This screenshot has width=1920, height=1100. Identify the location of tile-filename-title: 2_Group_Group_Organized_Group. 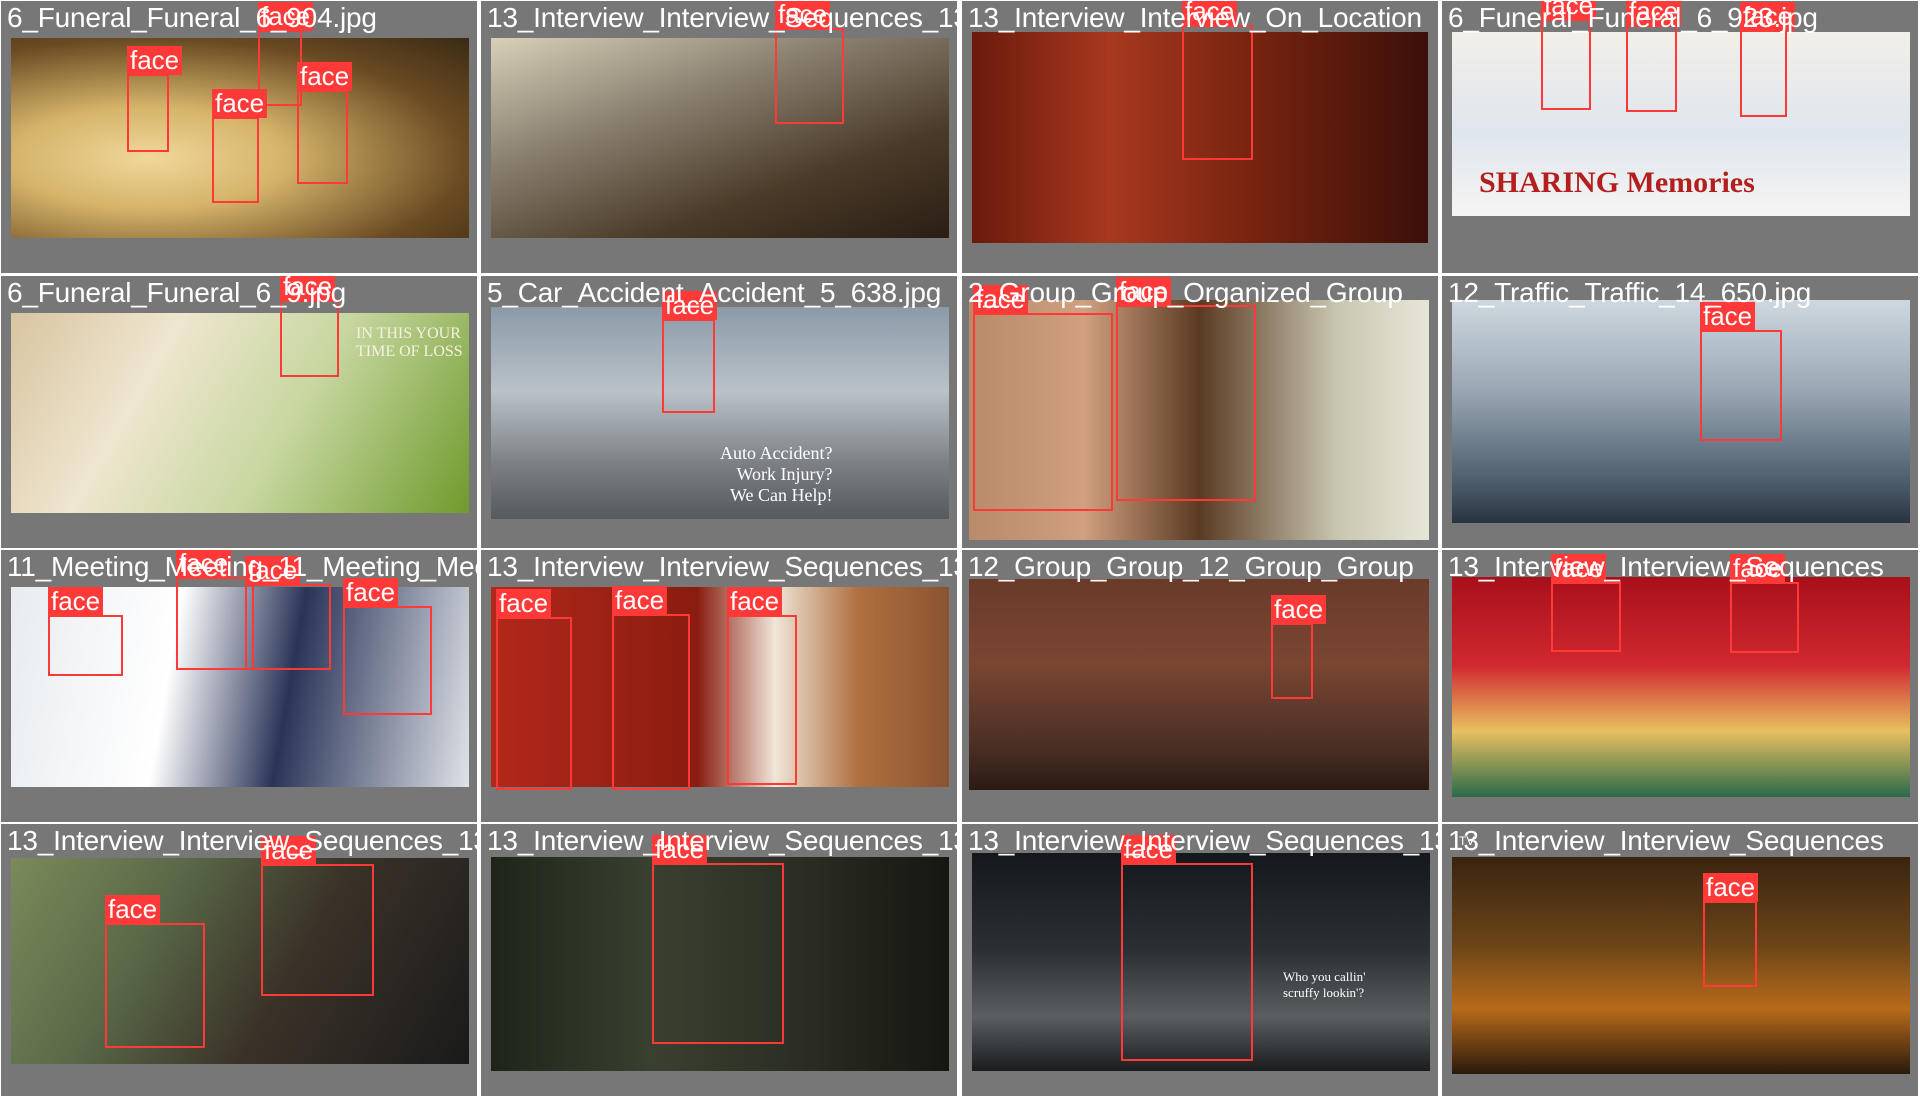
(1185, 292).